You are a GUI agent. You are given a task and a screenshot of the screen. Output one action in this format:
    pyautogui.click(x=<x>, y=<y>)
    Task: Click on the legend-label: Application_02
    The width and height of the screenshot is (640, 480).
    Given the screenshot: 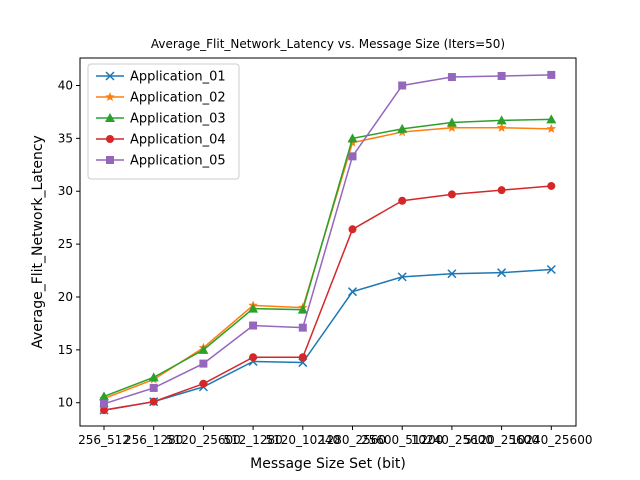 What is the action you would take?
    pyautogui.click(x=178, y=98)
    